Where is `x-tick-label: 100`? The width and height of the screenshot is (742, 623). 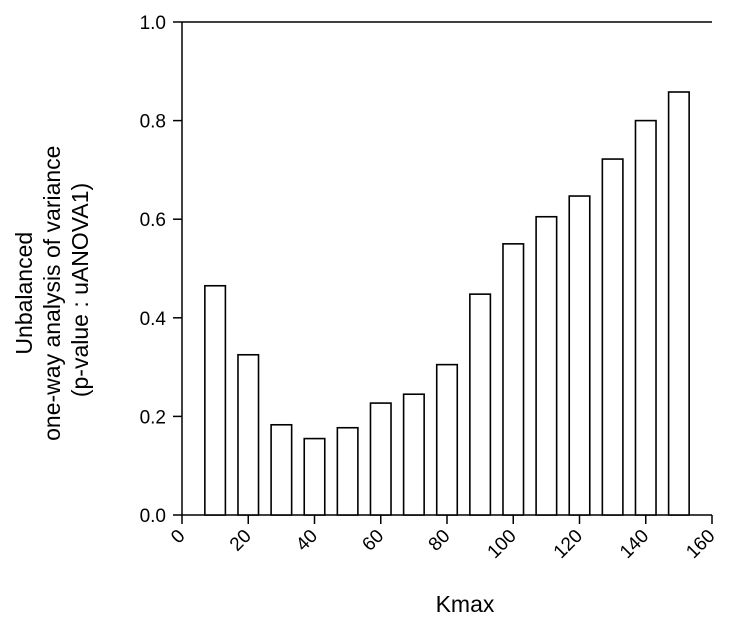
x-tick-label: 100 is located at coordinates (502, 544).